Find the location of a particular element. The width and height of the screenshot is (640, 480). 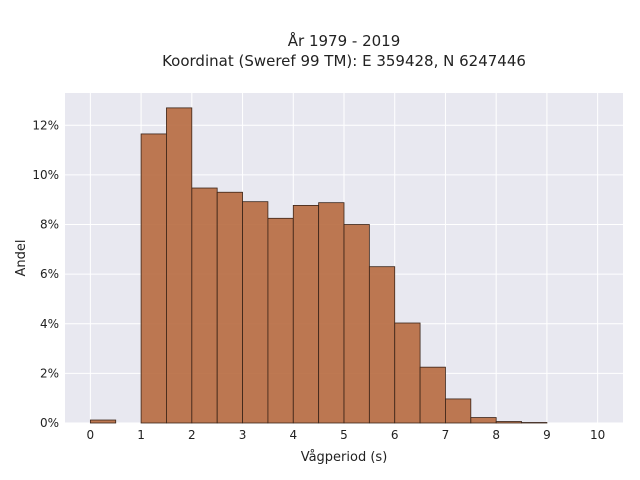

x-tick-label-3: 3 is located at coordinates (243, 435).